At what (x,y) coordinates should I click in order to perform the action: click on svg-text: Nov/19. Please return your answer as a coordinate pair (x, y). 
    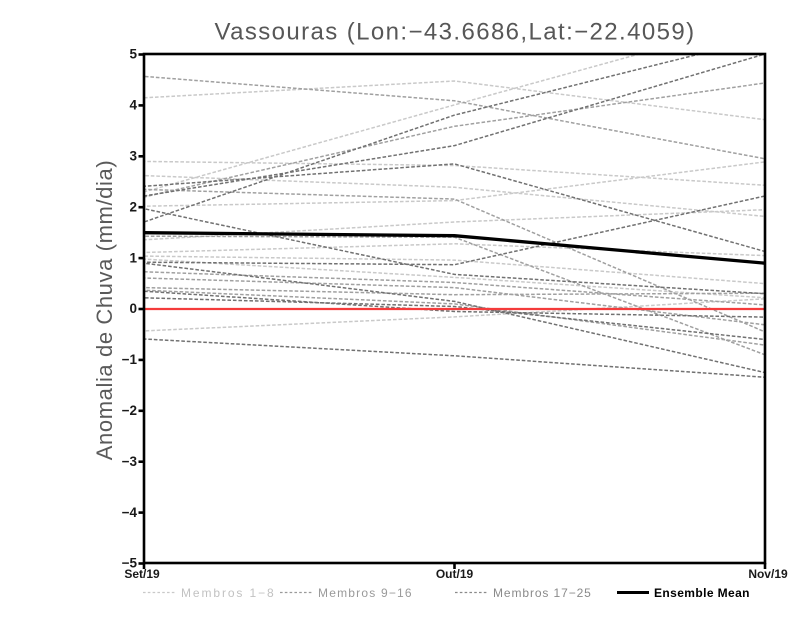
    Looking at the image, I should click on (768, 574).